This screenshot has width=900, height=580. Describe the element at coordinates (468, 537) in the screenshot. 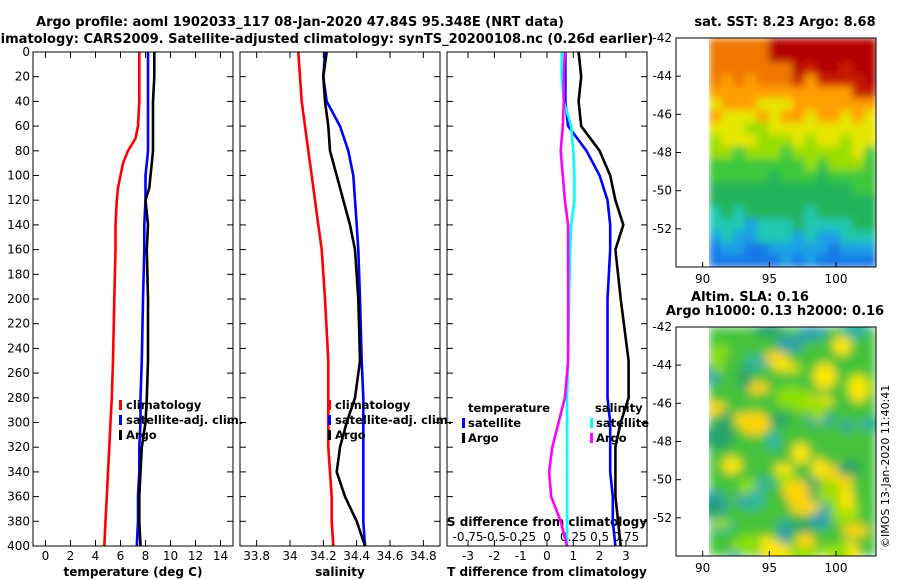

I see `top-tick-label: -0.75` at that location.